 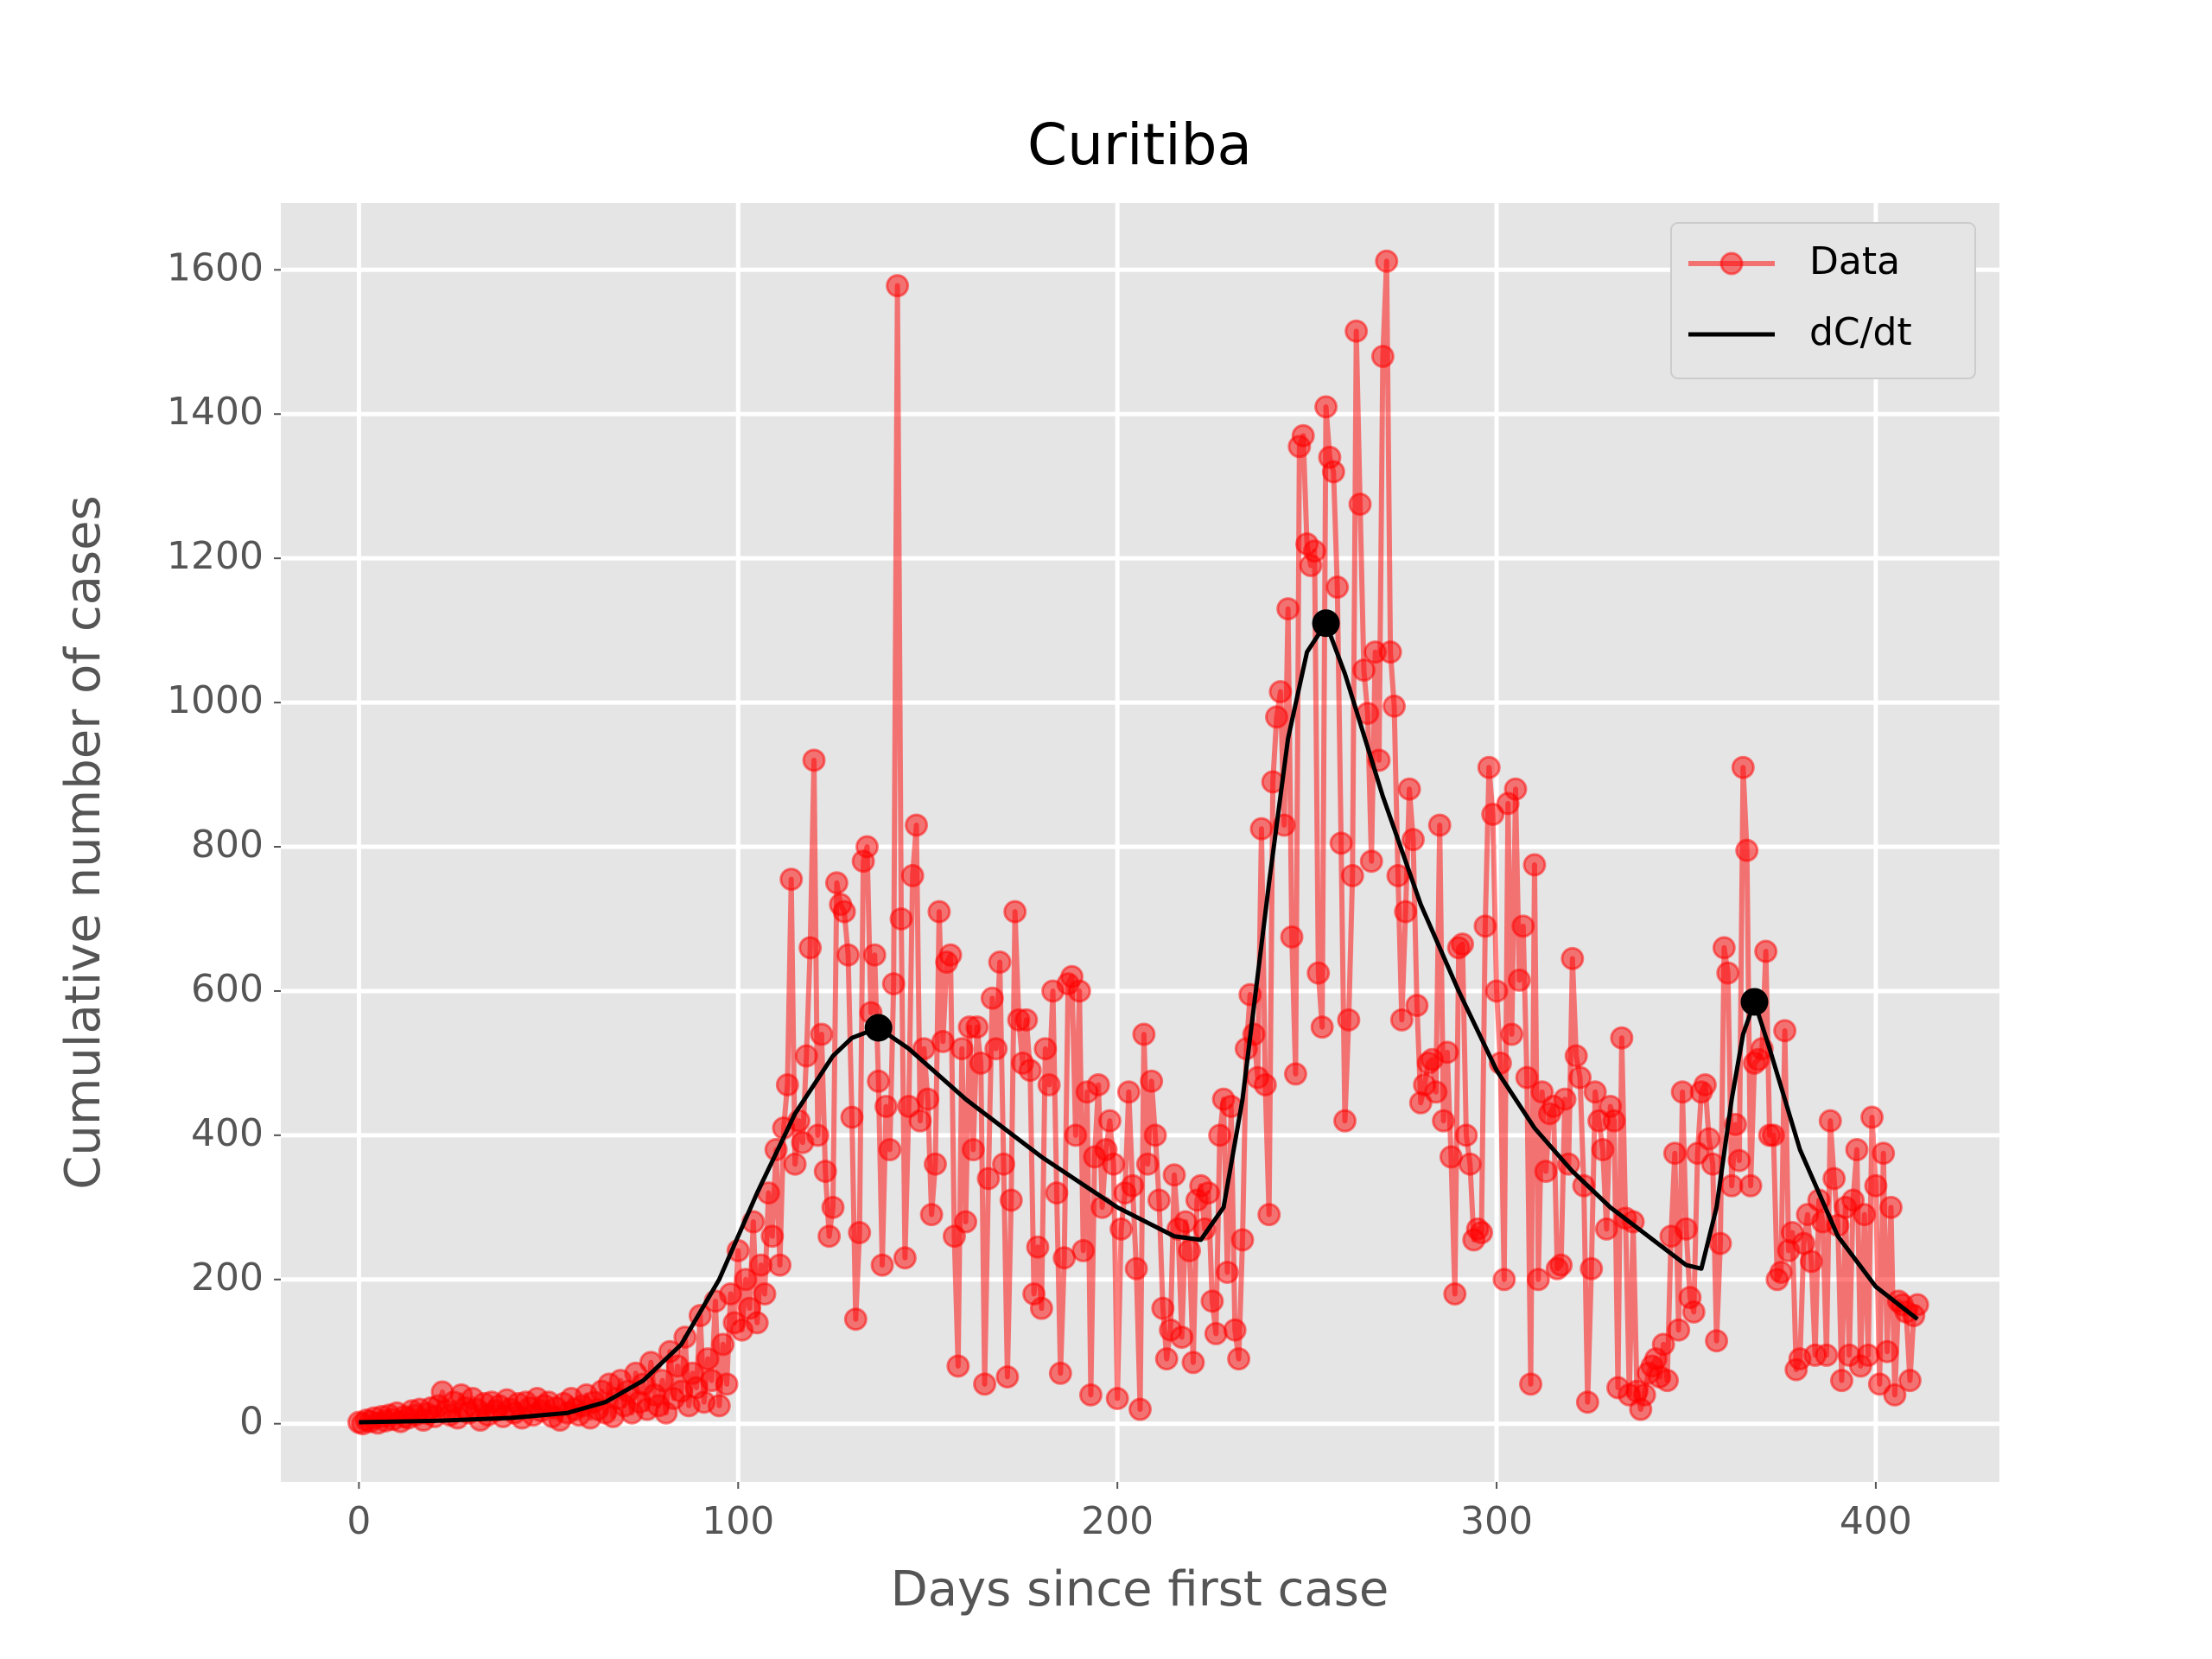 What do you see at coordinates (738, 1521) in the screenshot?
I see `x-tick-label: 100` at bounding box center [738, 1521].